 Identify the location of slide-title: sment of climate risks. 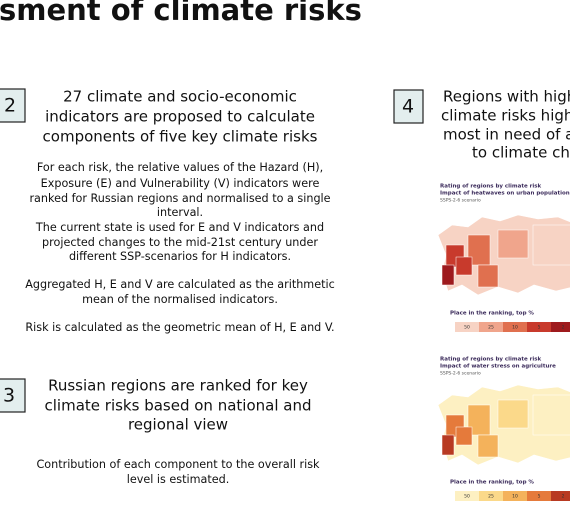
(181, 13).